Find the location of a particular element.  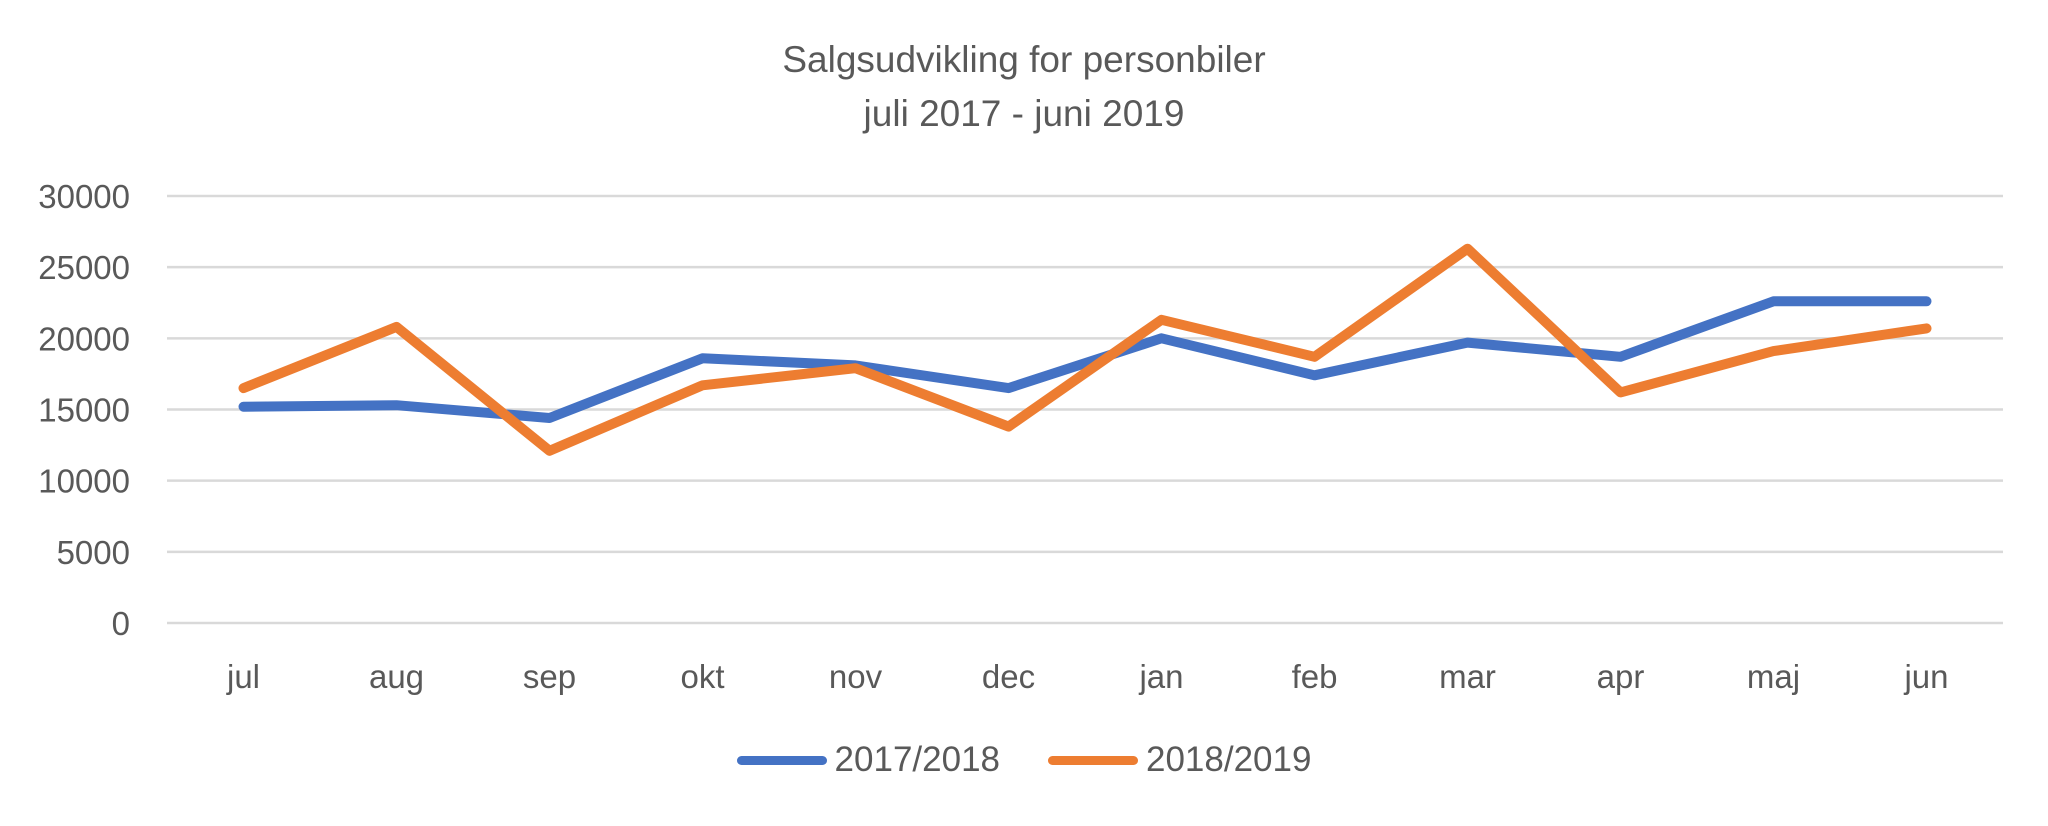

x-tick-label-nov: nov is located at coordinates (856, 676).